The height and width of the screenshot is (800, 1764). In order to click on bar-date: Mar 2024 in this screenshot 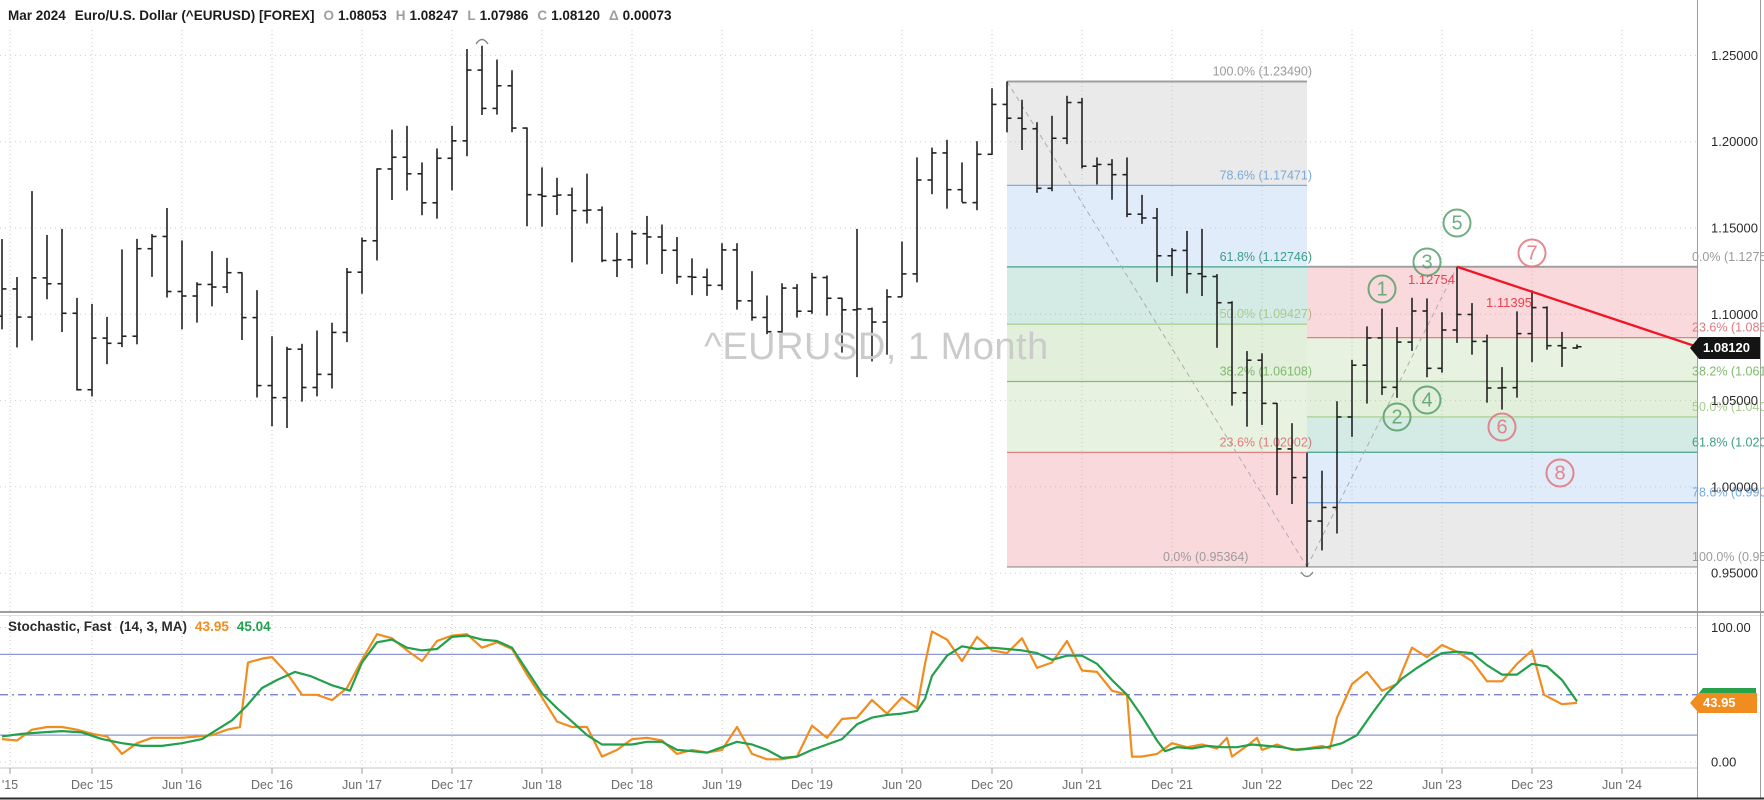, I will do `click(37, 15)`.